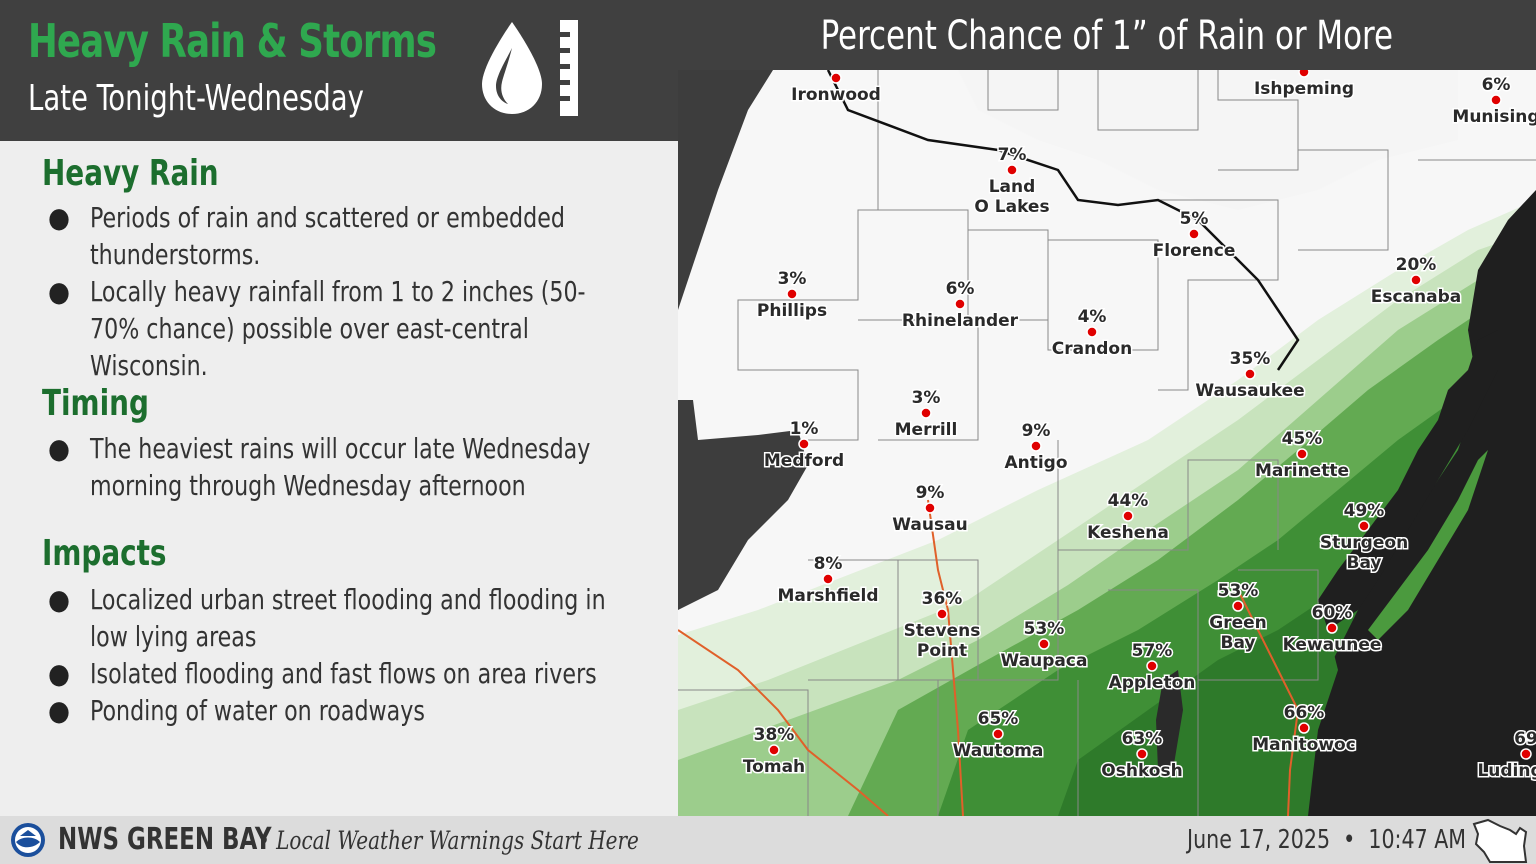  Describe the element at coordinates (530, 68) in the screenshot. I see `rain-gauge-icon` at that location.